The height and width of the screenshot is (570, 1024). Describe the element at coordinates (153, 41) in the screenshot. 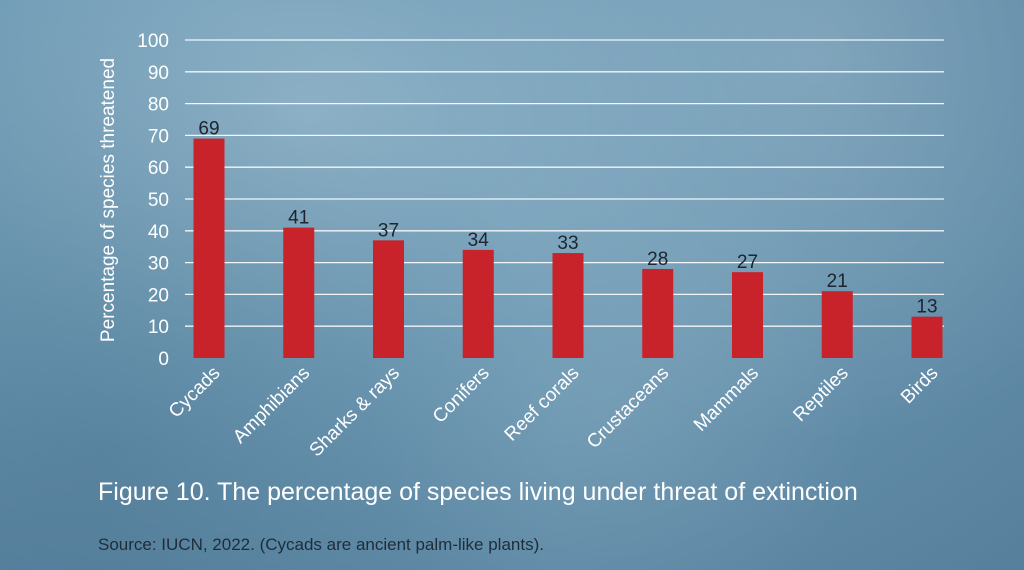

I see `y-tick-label: 100` at that location.